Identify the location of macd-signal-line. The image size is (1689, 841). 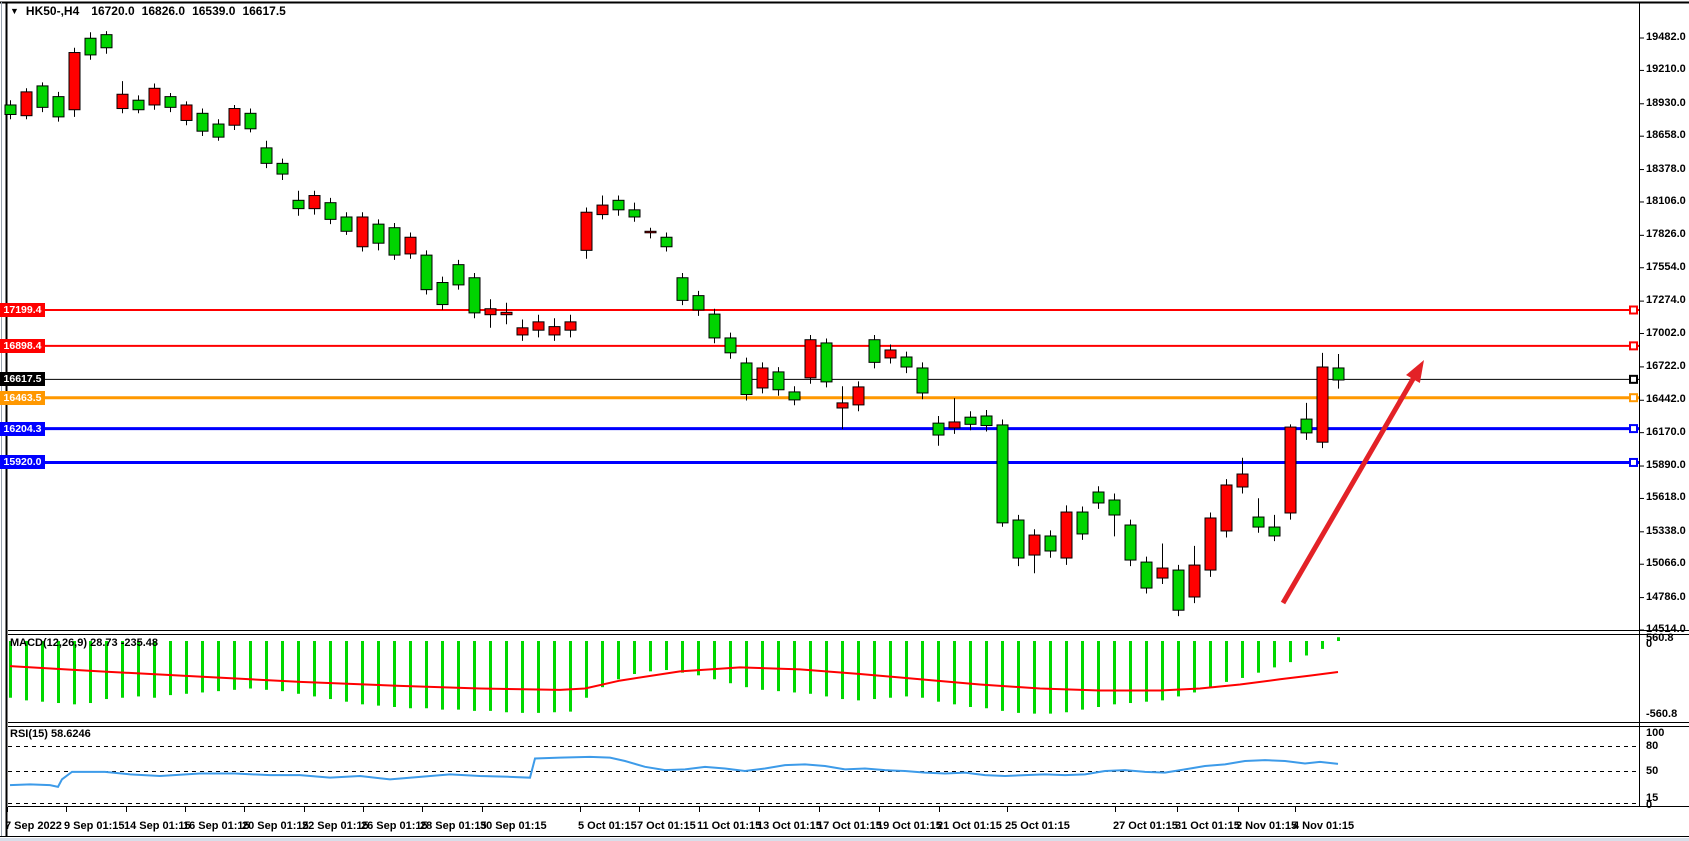
(674, 678).